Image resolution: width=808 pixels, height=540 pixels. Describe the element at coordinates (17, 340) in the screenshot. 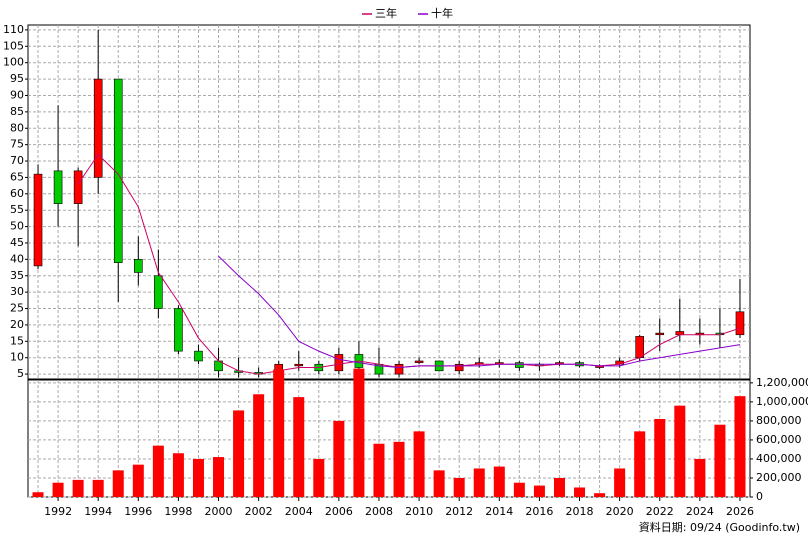

I see `y-tick-label: 15` at that location.